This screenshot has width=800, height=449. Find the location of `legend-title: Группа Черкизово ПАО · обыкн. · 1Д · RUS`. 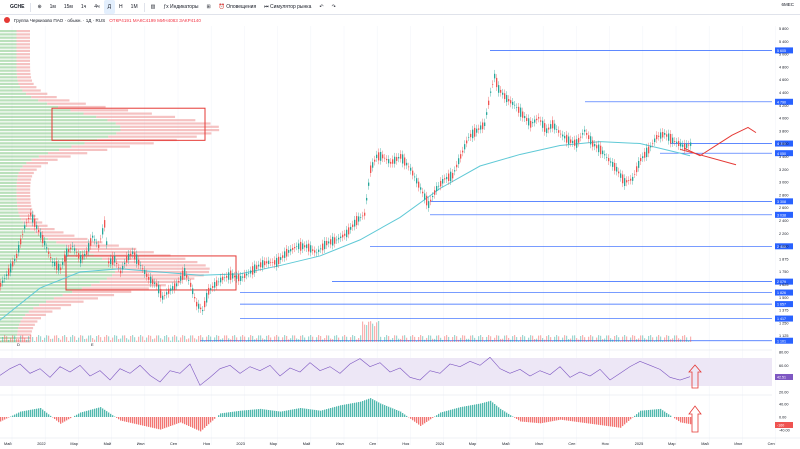

legend-title: Группа Черкизово ПАО · обыкн. · 1Д · RUS is located at coordinates (60, 20).